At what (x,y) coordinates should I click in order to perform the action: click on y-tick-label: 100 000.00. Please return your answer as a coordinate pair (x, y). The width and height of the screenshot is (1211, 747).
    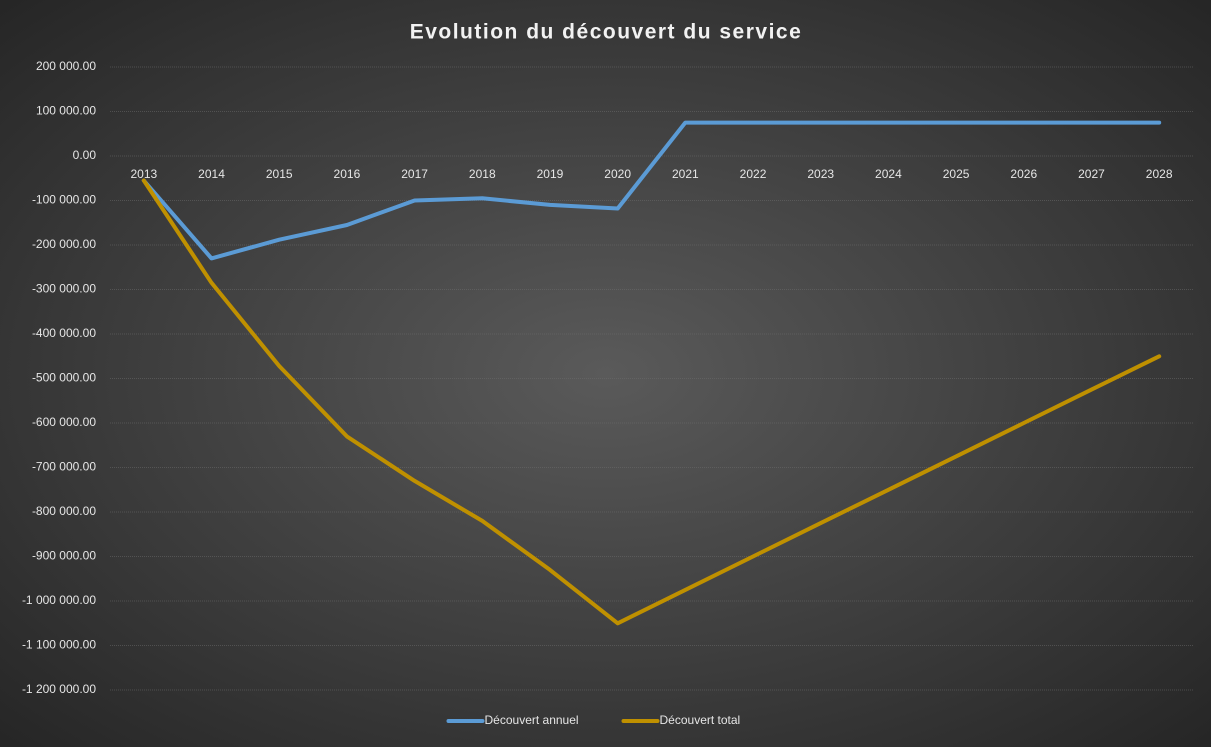
    Looking at the image, I should click on (66, 111).